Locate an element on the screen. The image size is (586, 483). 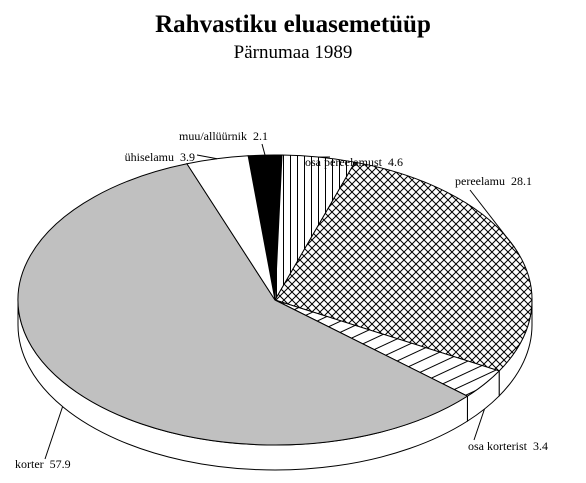
chart-title: Rahvastiku eluasemetüüp is located at coordinates (293, 24).